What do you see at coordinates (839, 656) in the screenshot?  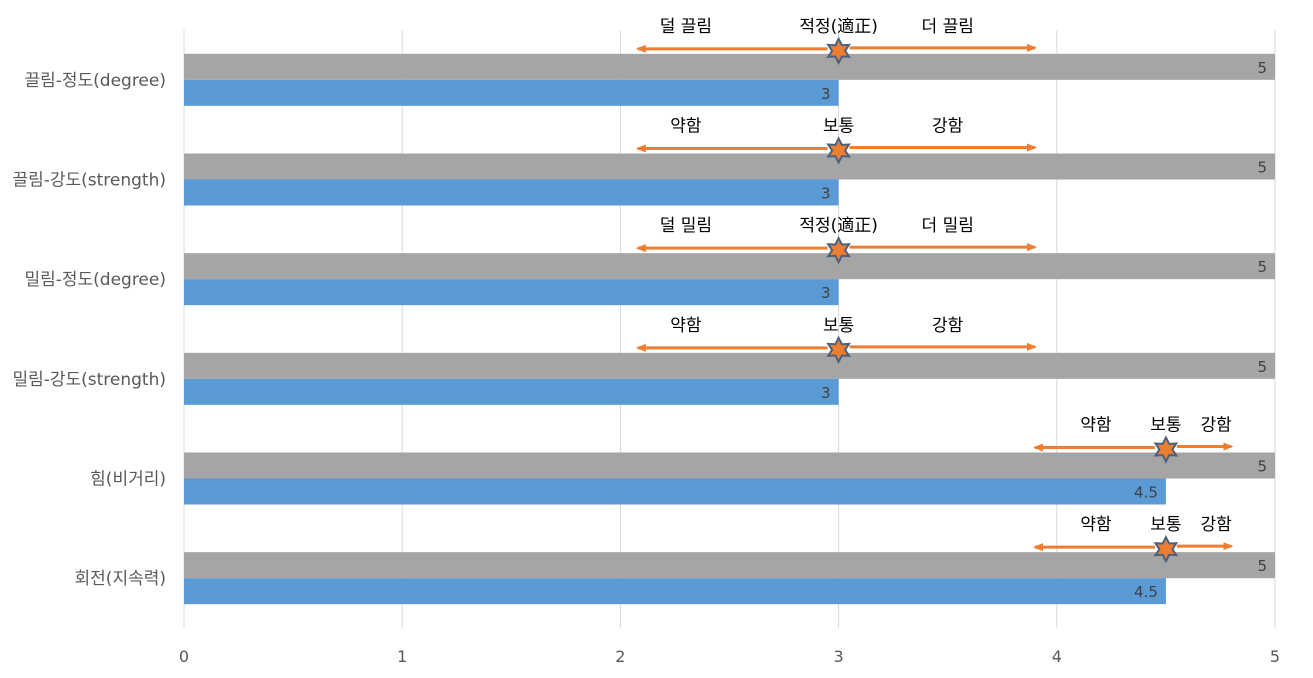 I see `x-tick-label: 3` at bounding box center [839, 656].